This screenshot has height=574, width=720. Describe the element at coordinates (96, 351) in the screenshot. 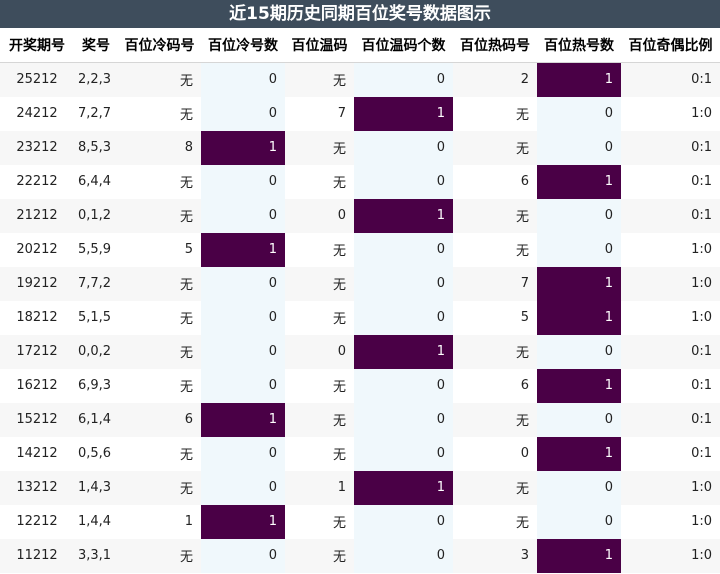

I see `cell-numbers: 0,0,2` at that location.